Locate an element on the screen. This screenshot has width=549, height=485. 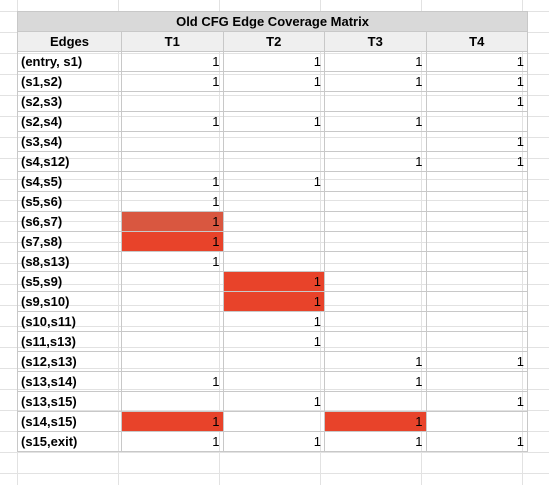
edge-label-cell: (s14,s15) is located at coordinates (69, 421).